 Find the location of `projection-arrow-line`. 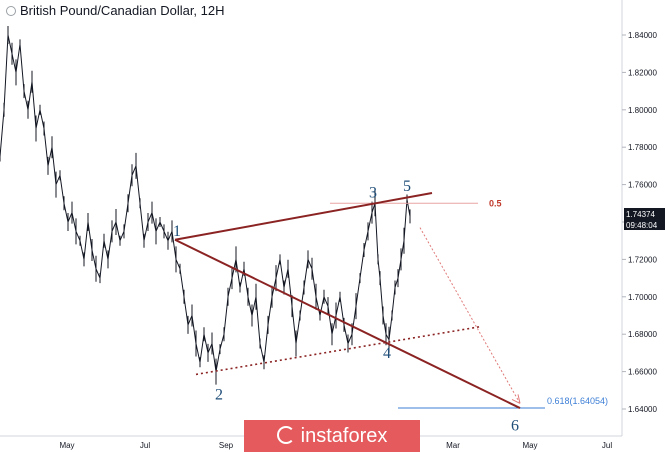

projection-arrow-line is located at coordinates (470, 315).